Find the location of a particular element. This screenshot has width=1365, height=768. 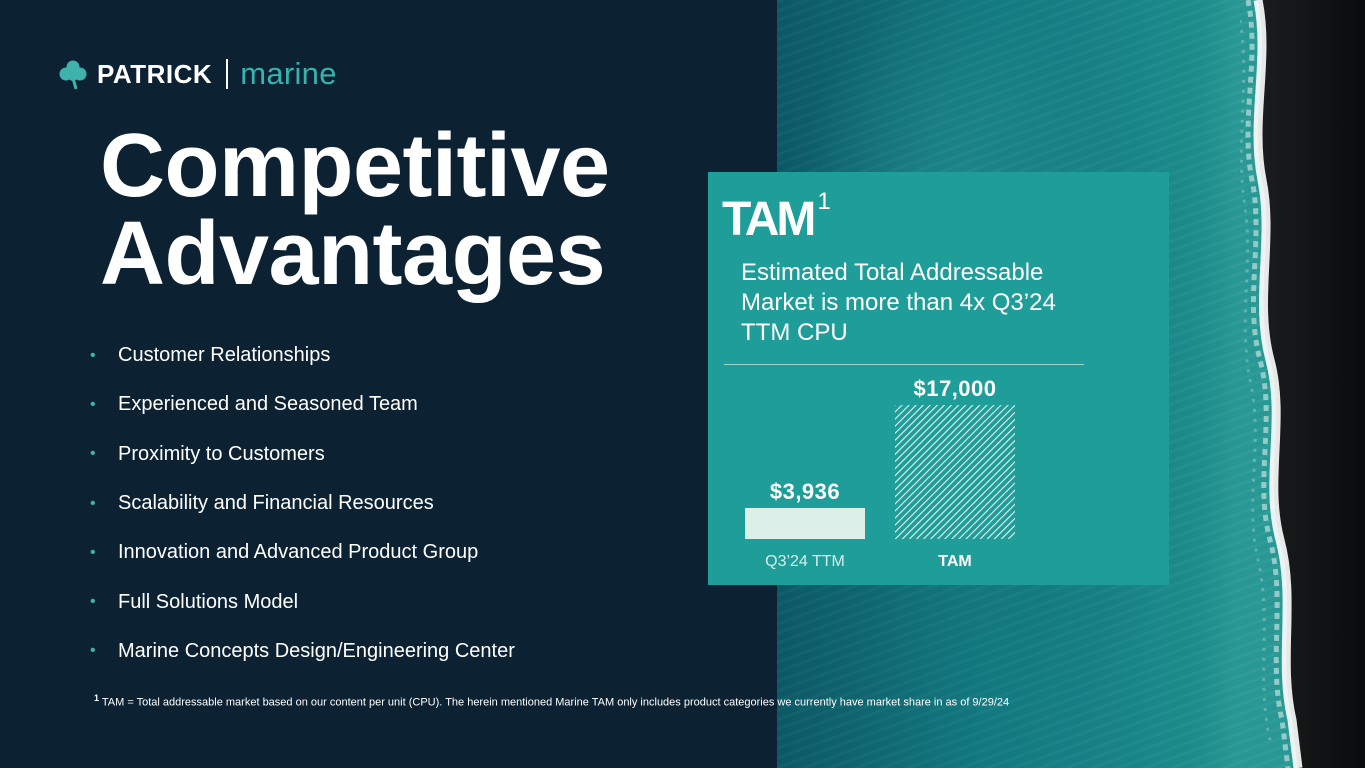

data-label: $17,000 is located at coordinates (954, 388).